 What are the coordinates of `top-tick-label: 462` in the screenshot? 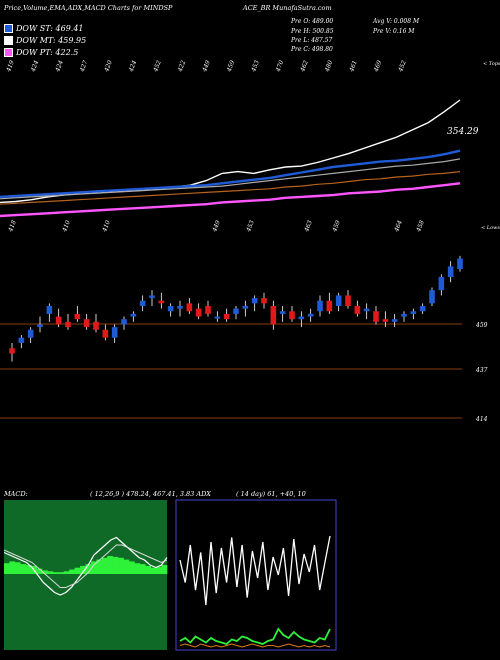 It's located at (304, 66).